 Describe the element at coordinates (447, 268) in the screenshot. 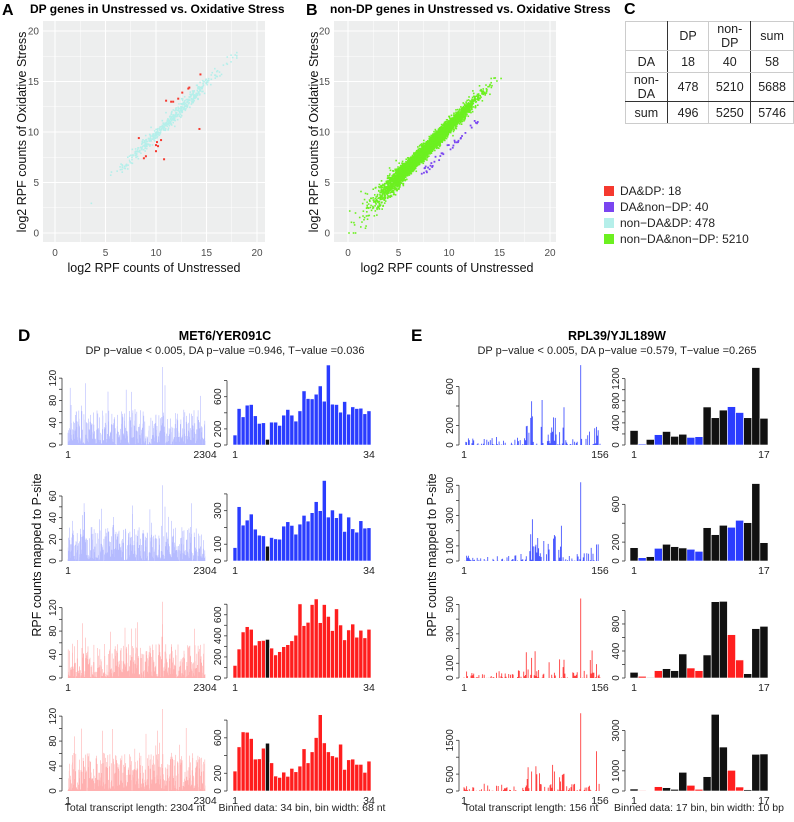

I see `panel-b-xlabel: log2 RPF counts of Unstressed` at that location.